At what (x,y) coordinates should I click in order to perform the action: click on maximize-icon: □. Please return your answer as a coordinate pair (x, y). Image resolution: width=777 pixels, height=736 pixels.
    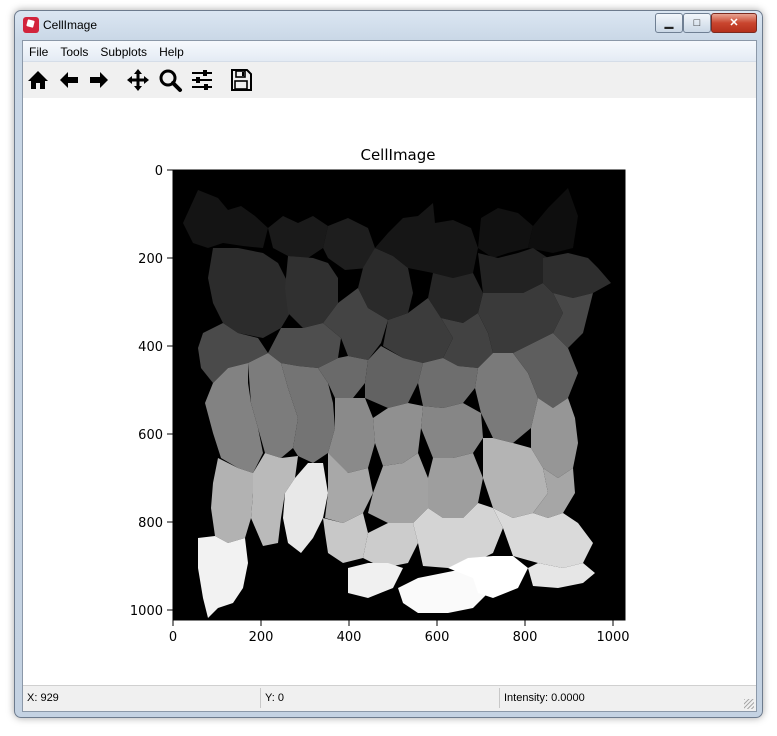
    Looking at the image, I should click on (697, 23).